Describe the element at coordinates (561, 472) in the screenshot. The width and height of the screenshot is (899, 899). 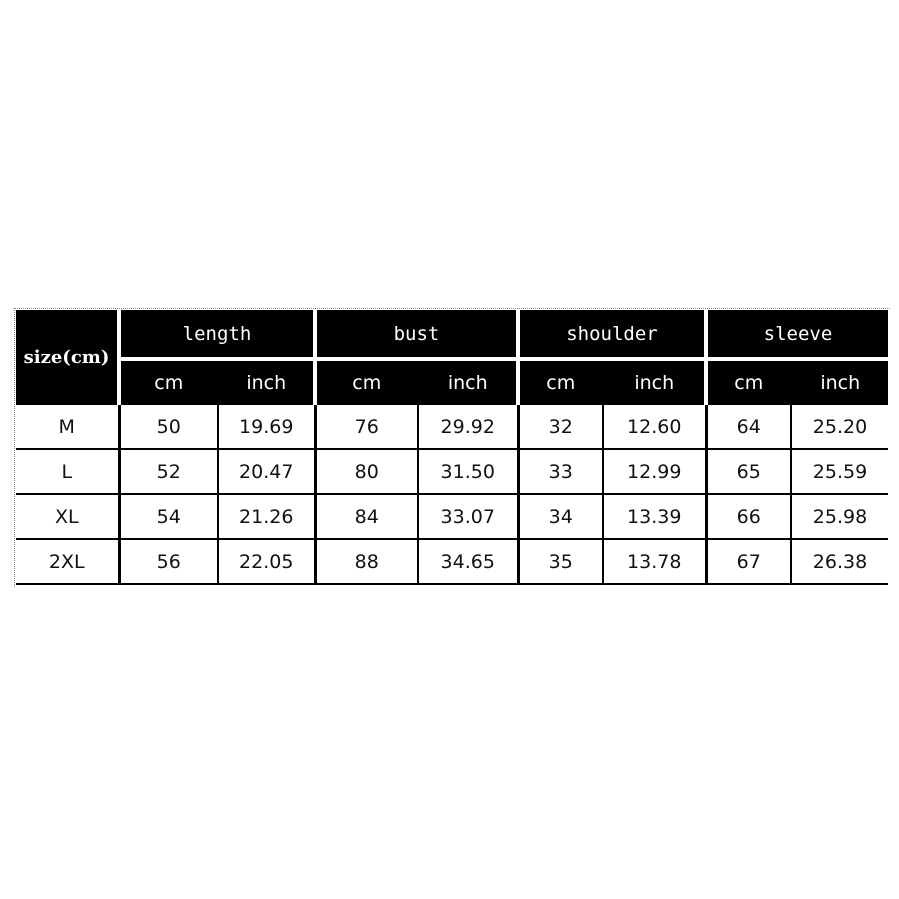
I see `value-cell: 33` at that location.